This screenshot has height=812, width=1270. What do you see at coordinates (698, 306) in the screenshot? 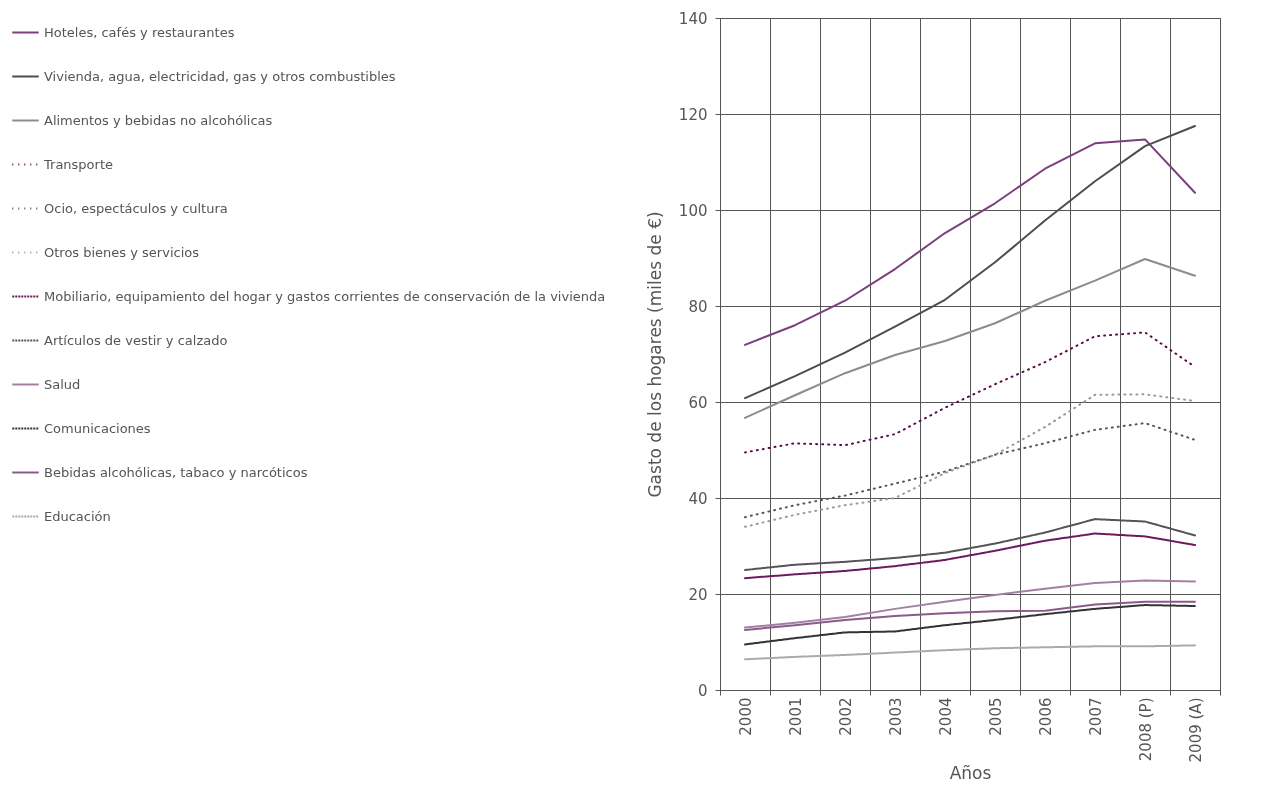
I see `y-tick-label: 80` at bounding box center [698, 306].